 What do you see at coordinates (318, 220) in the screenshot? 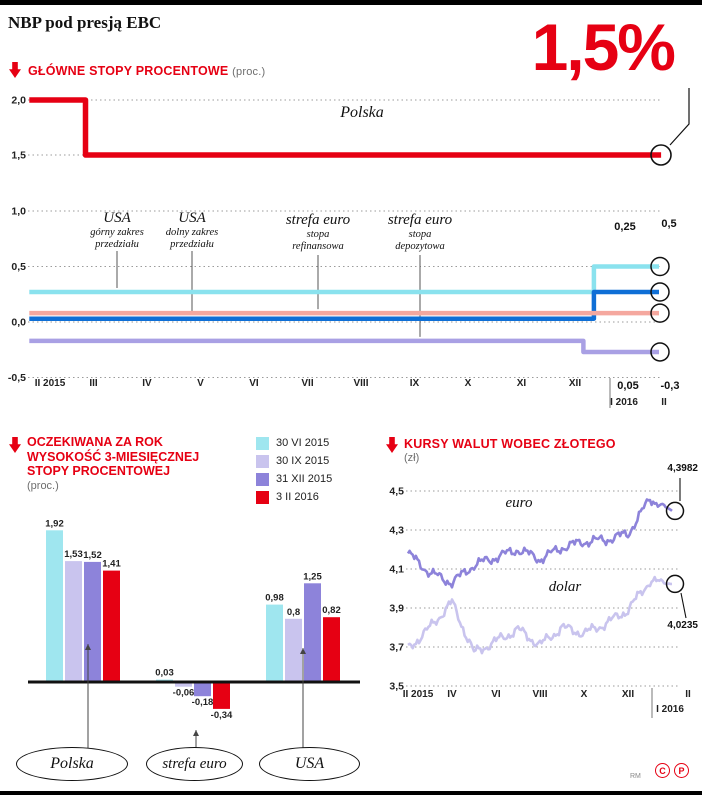
I see `series-label-title: strefa euro` at bounding box center [318, 220].